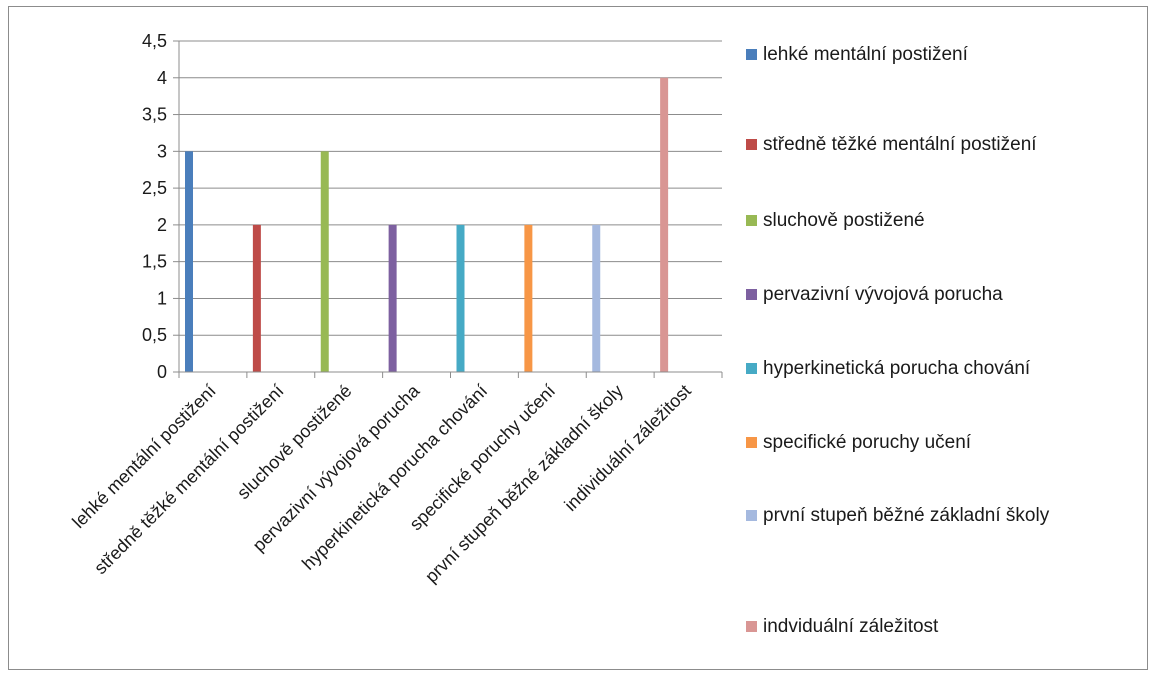  What do you see at coordinates (154, 335) in the screenshot?
I see `y-tick-label: 0,5` at bounding box center [154, 335].